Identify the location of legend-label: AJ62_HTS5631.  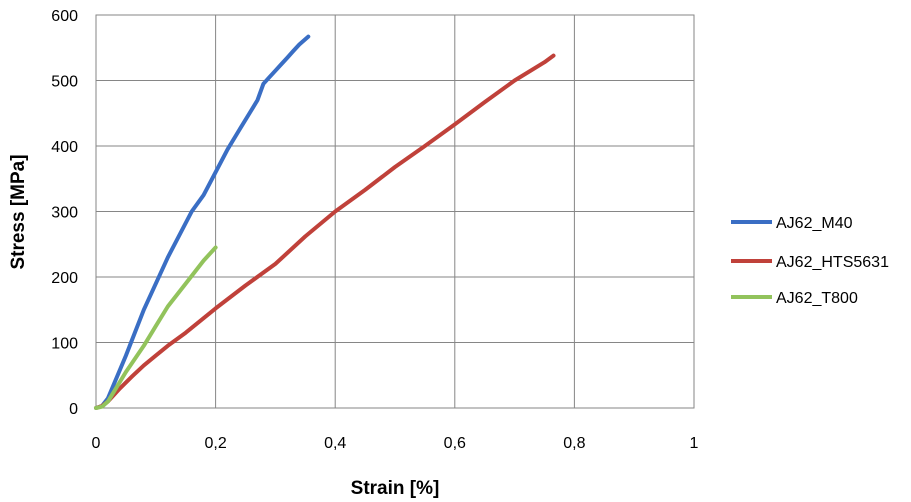
(832, 262).